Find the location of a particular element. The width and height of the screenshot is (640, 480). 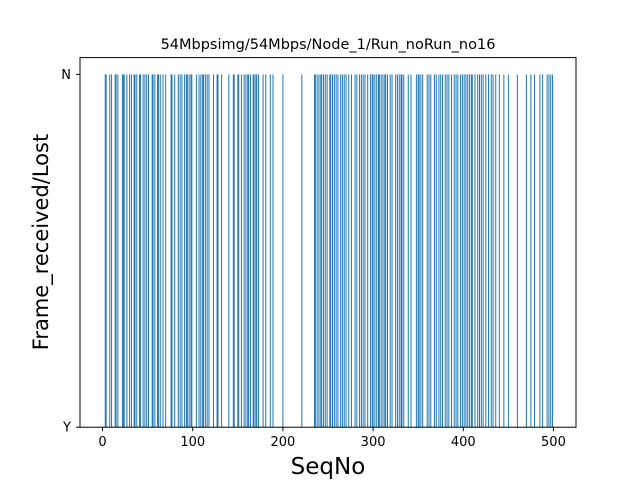

x-axis-label: SeqNo is located at coordinates (328, 467).